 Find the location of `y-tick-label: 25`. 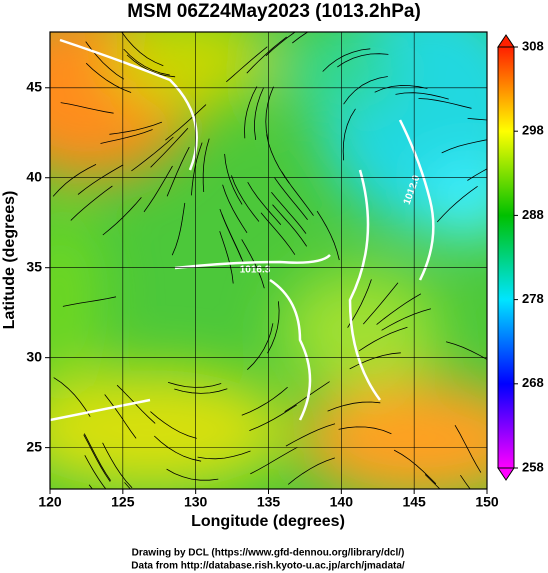

y-tick-label: 25 is located at coordinates (34, 446).